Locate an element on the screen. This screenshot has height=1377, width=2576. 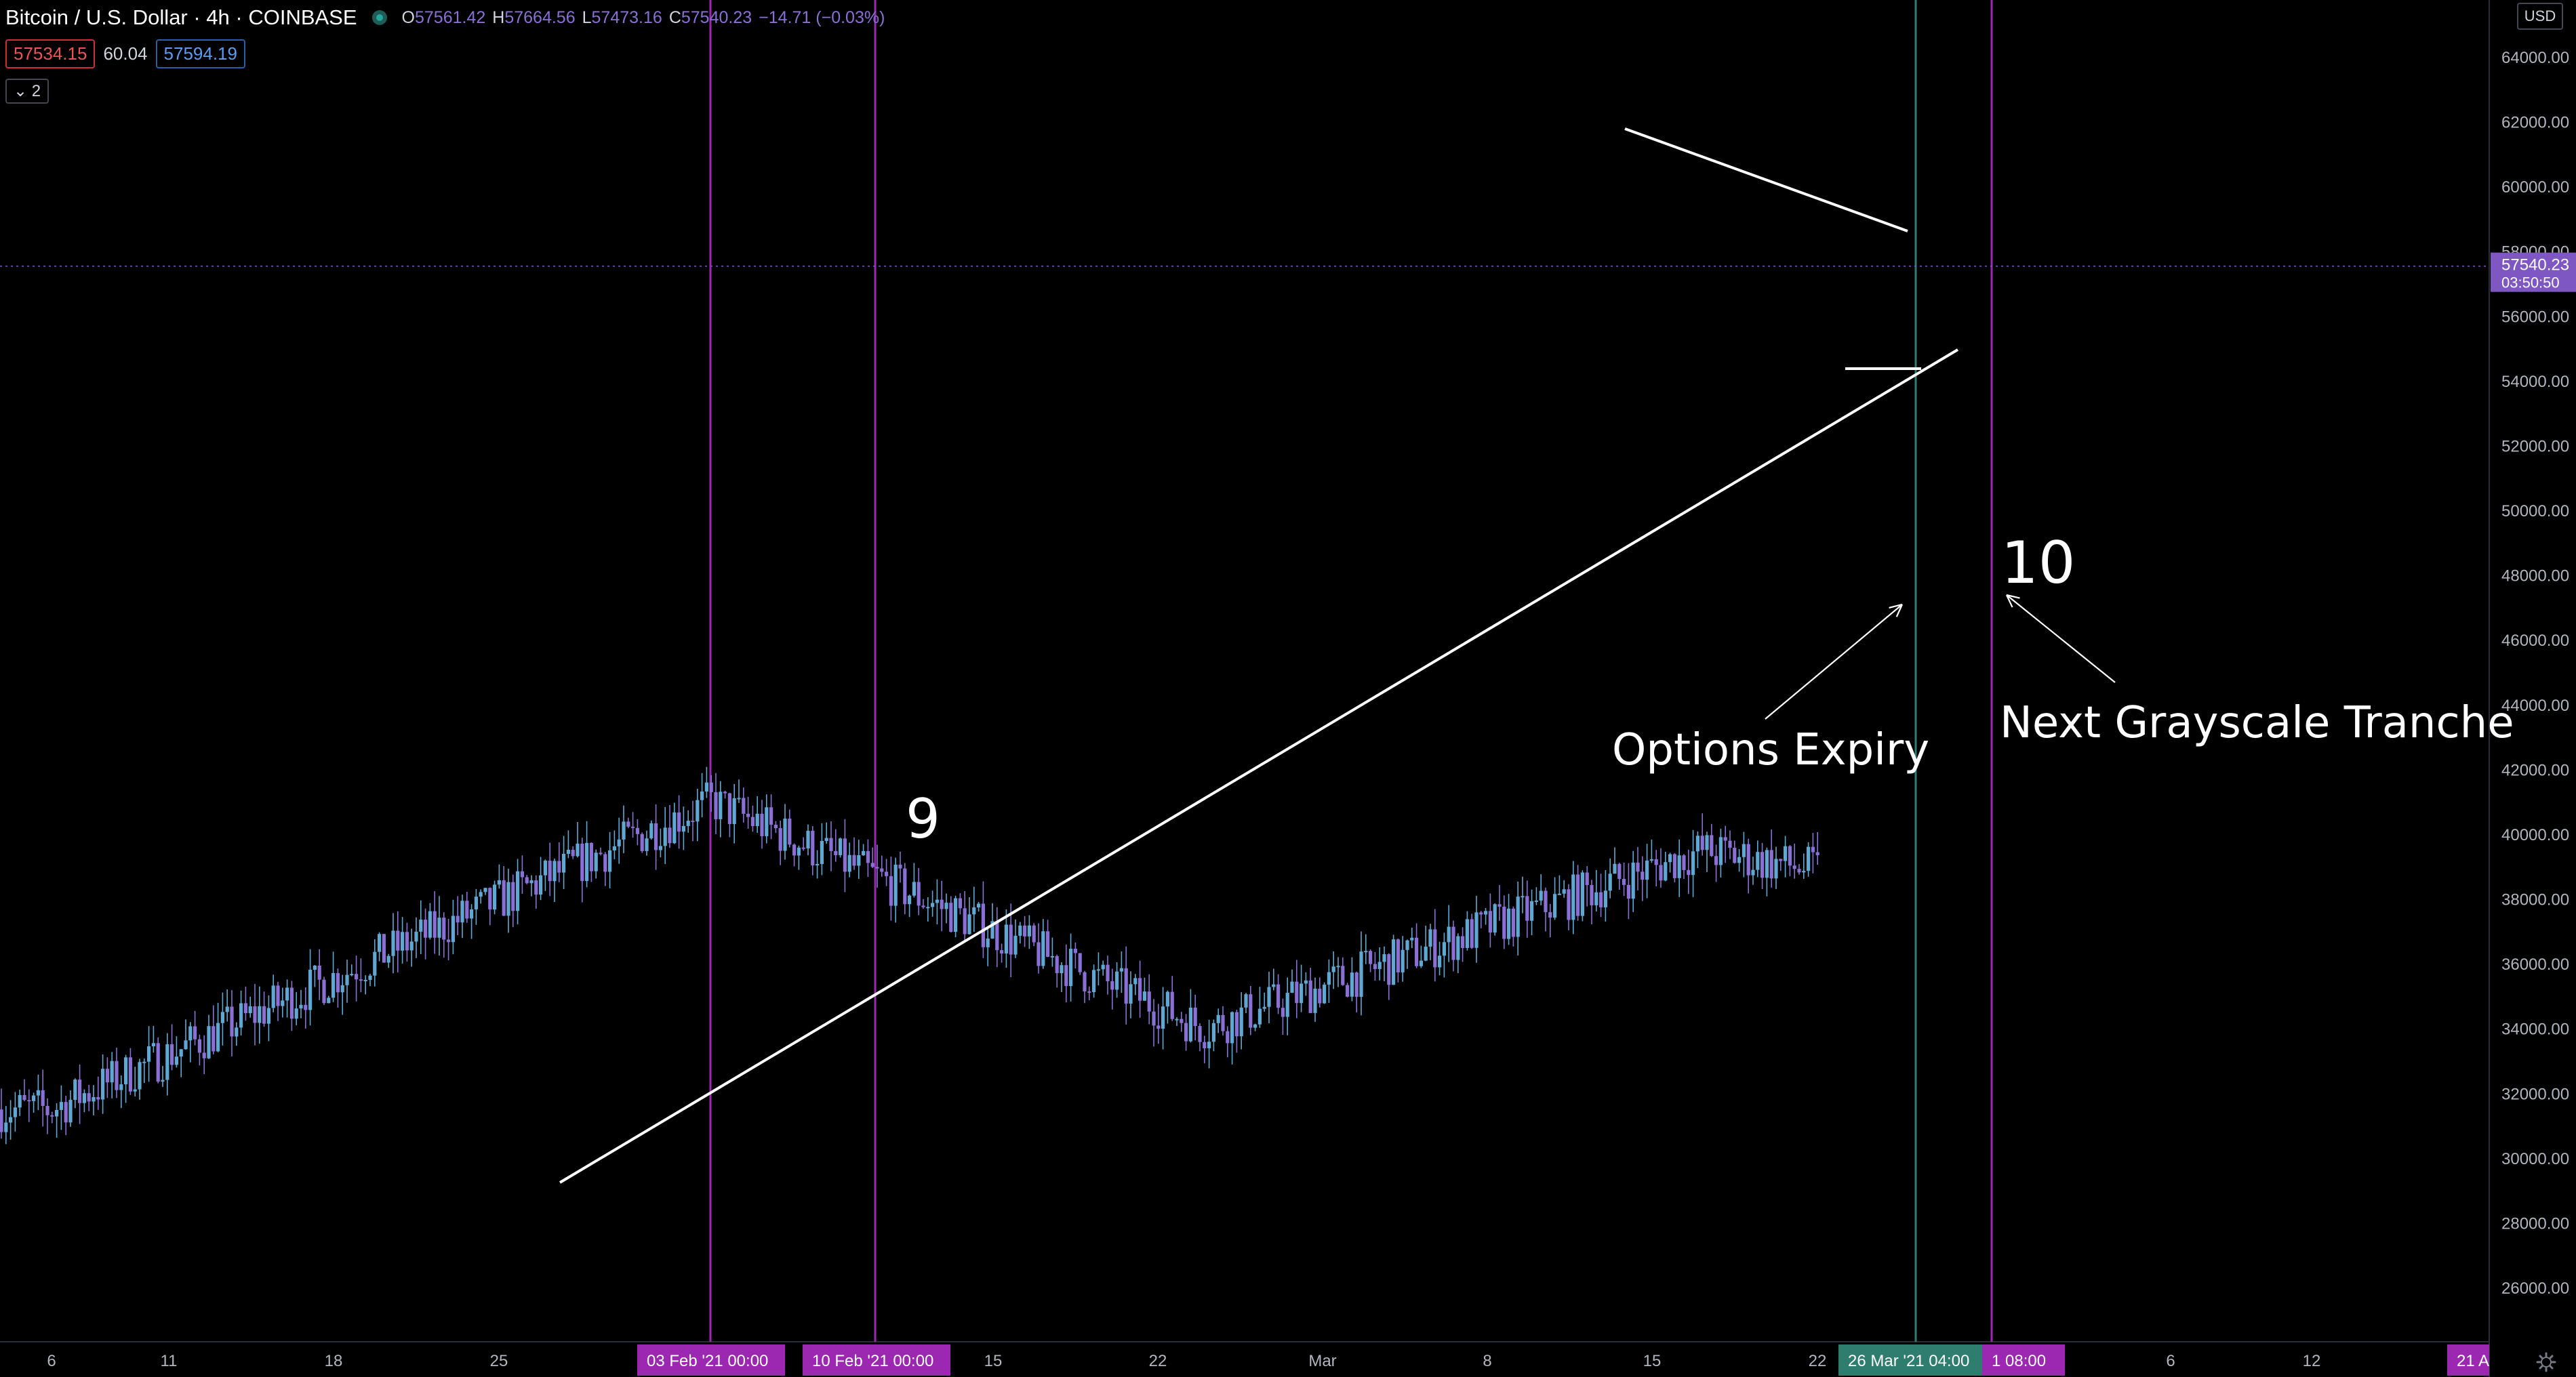
currency-button: USD is located at coordinates (2540, 16).